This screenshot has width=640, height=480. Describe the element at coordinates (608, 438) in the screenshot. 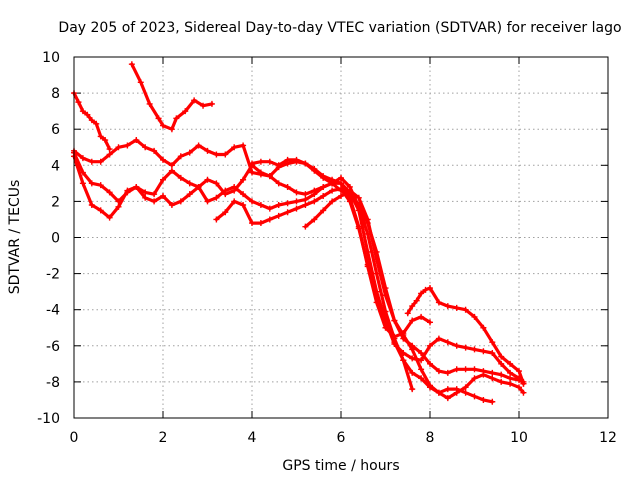

I see `x-tick-label: 12` at that location.